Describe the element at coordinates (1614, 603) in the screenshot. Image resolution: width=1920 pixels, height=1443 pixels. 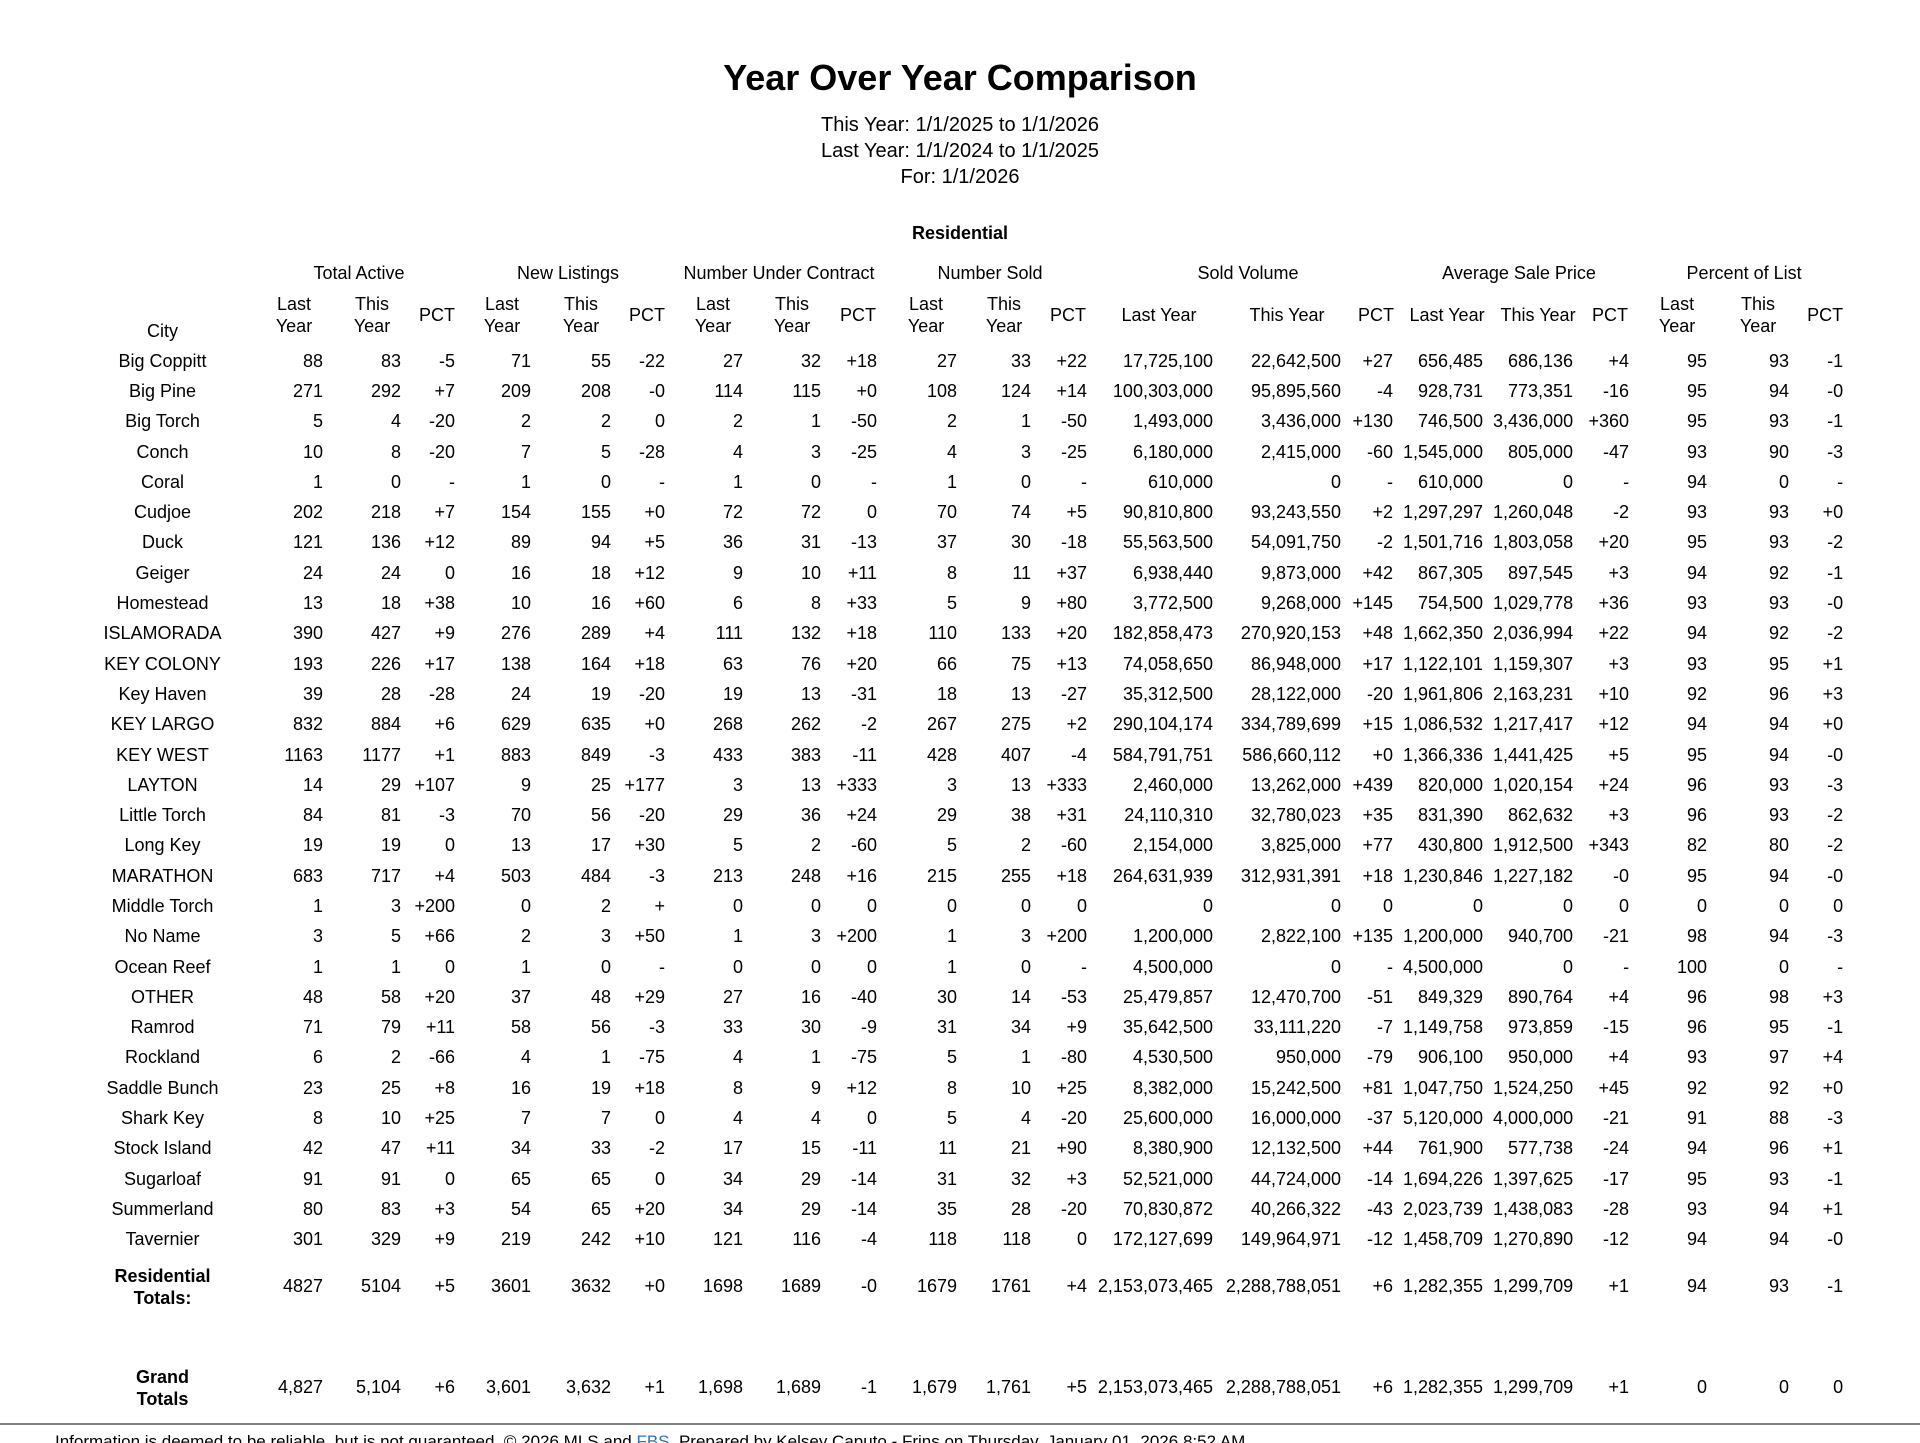
I see `pct-cell: +36` at that location.